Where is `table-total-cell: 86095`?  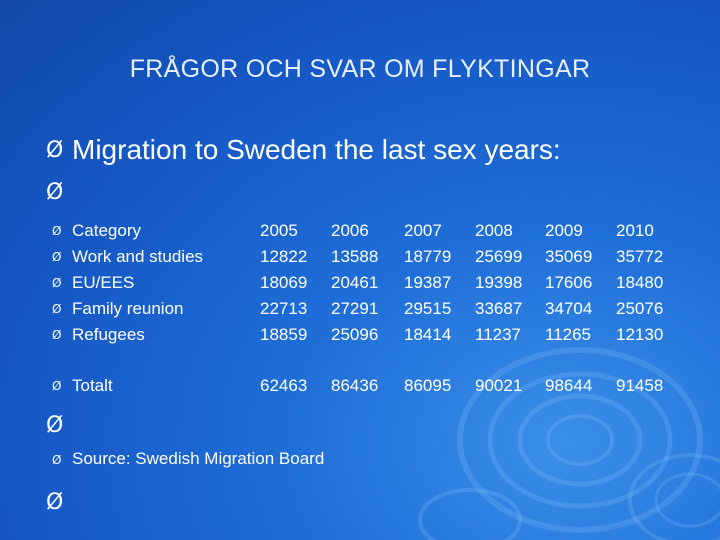 table-total-cell: 86095 is located at coordinates (428, 385).